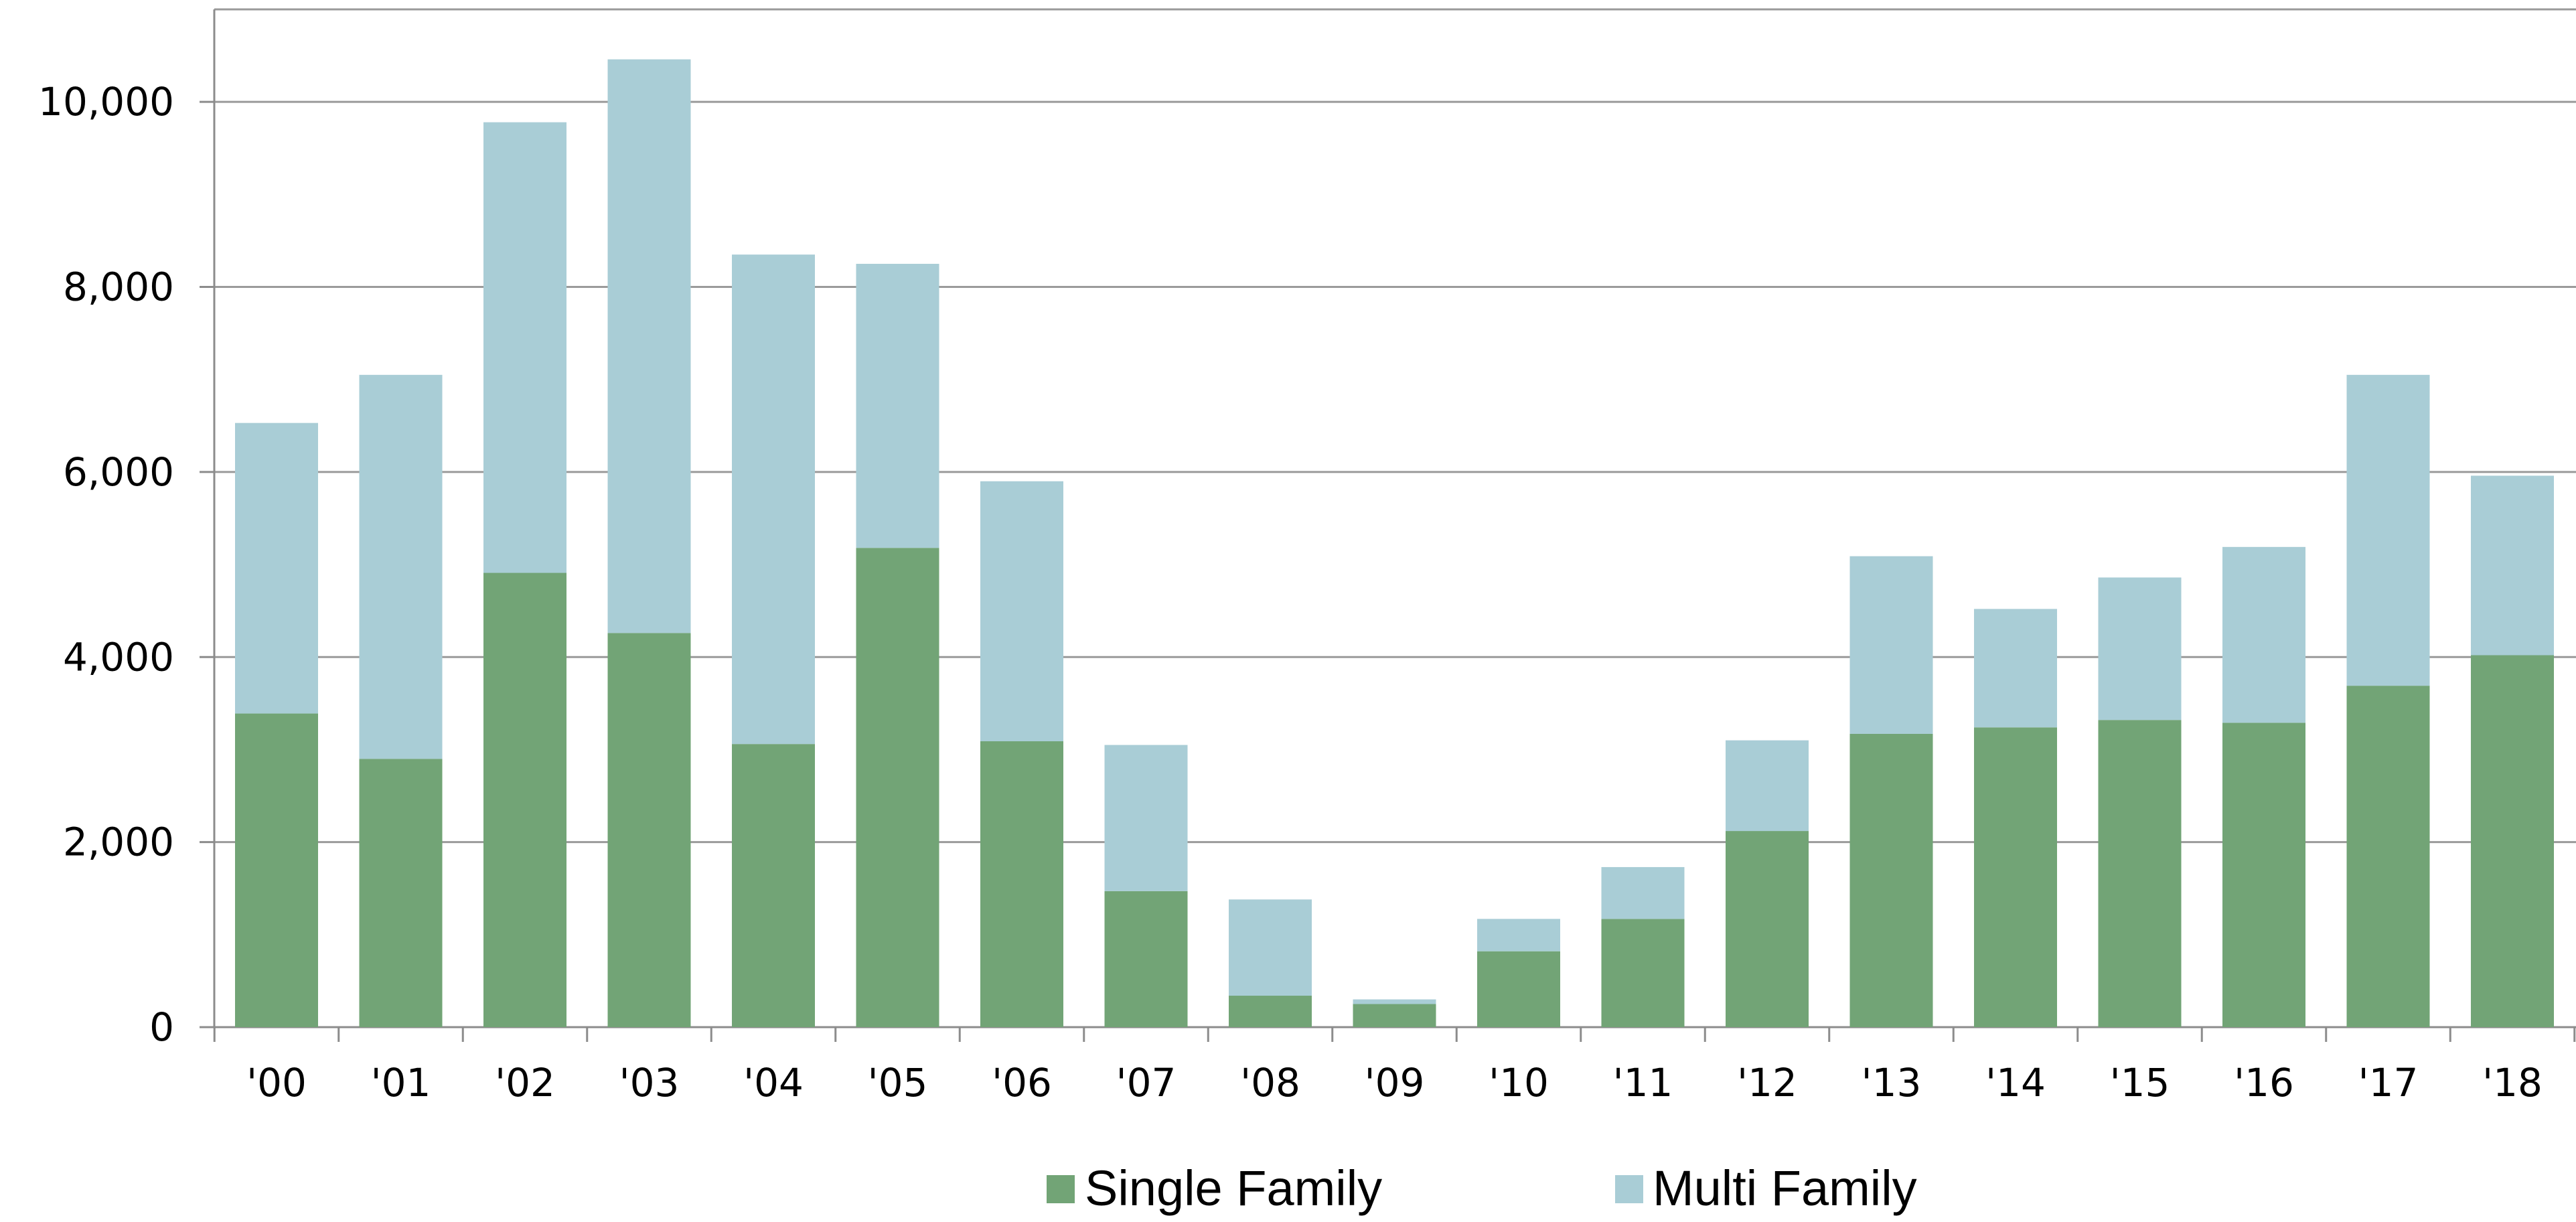  Describe the element at coordinates (1519, 1082) in the screenshot. I see `x-tick-label: '10` at that location.